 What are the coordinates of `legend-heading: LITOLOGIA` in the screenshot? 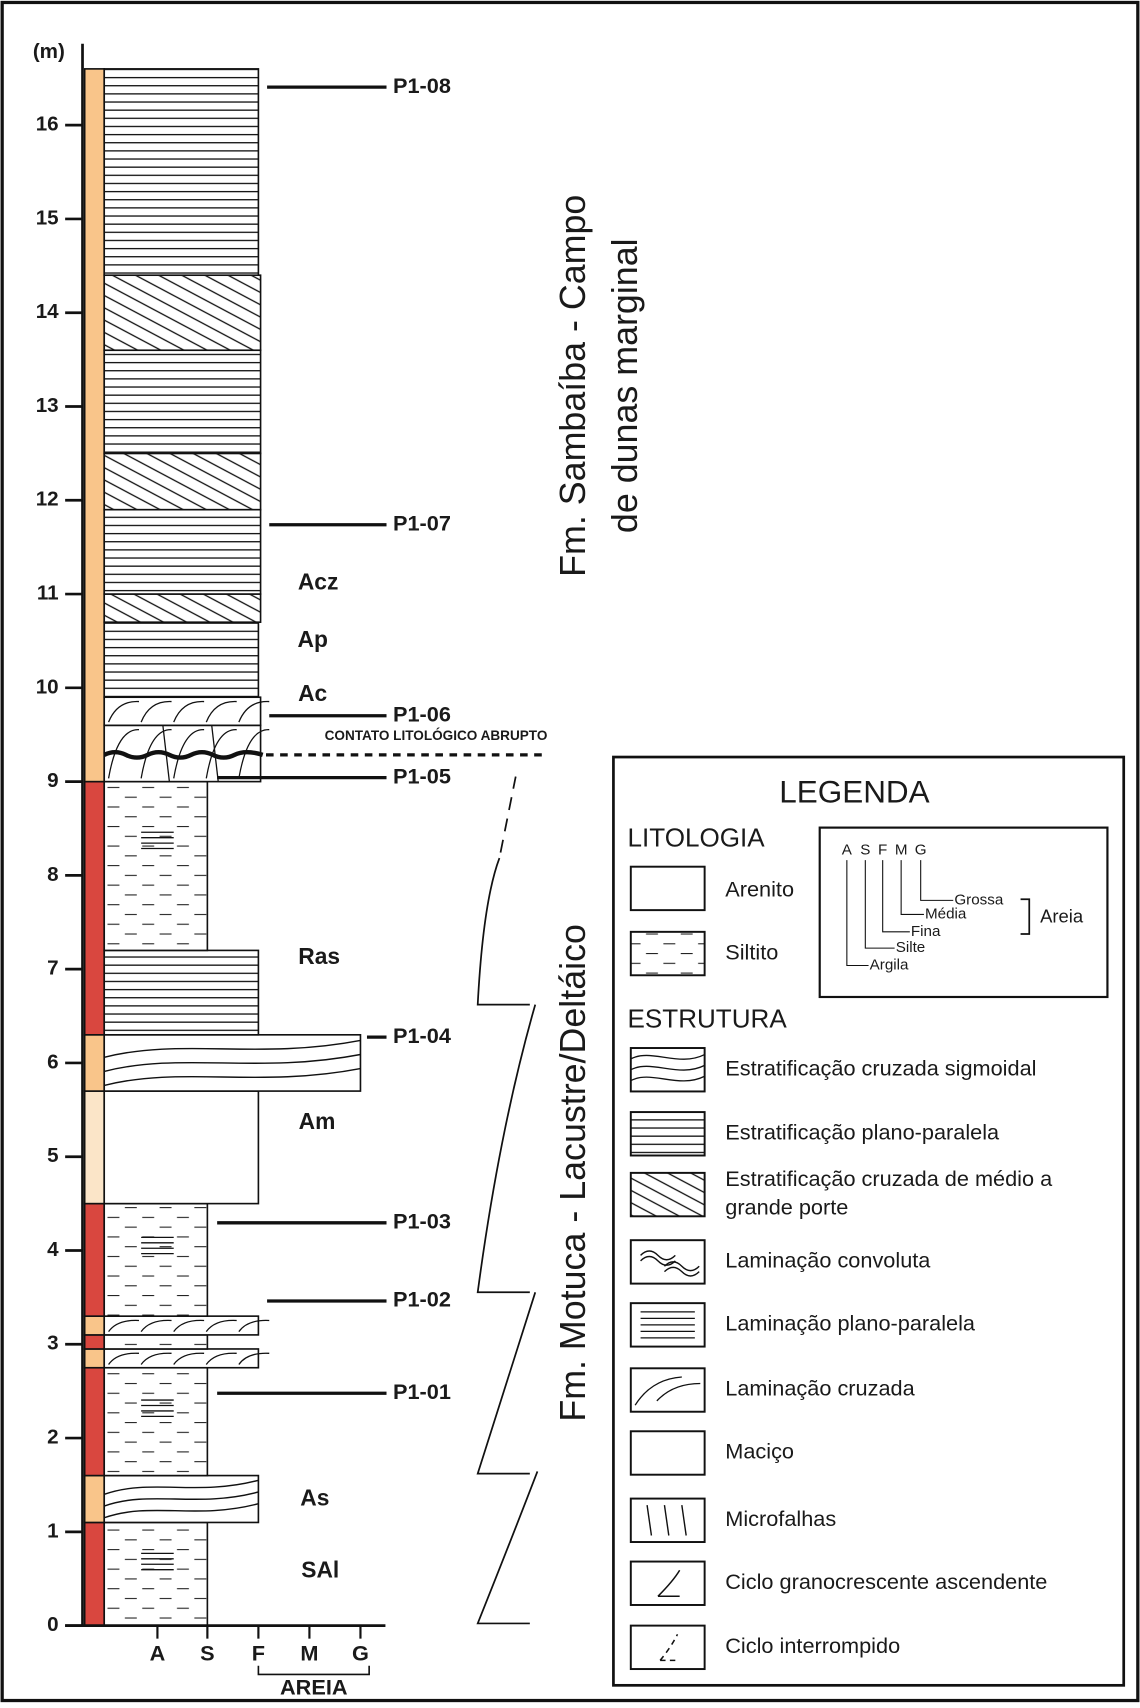 It's located at (697, 837).